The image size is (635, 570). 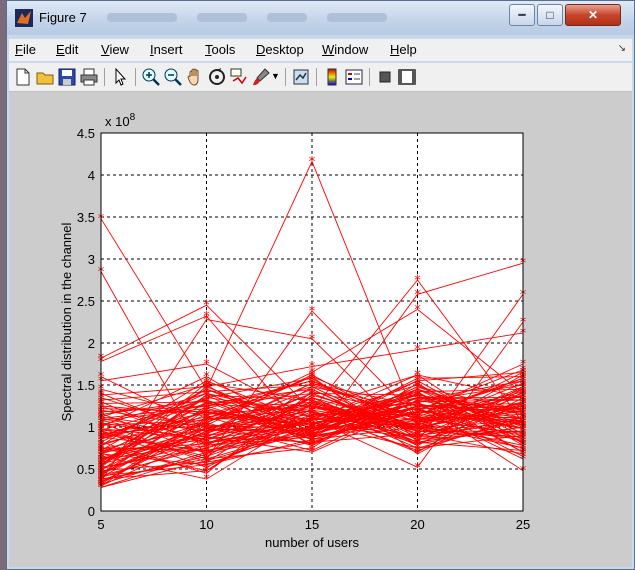 I want to click on menu-window: Window, so click(x=345, y=49).